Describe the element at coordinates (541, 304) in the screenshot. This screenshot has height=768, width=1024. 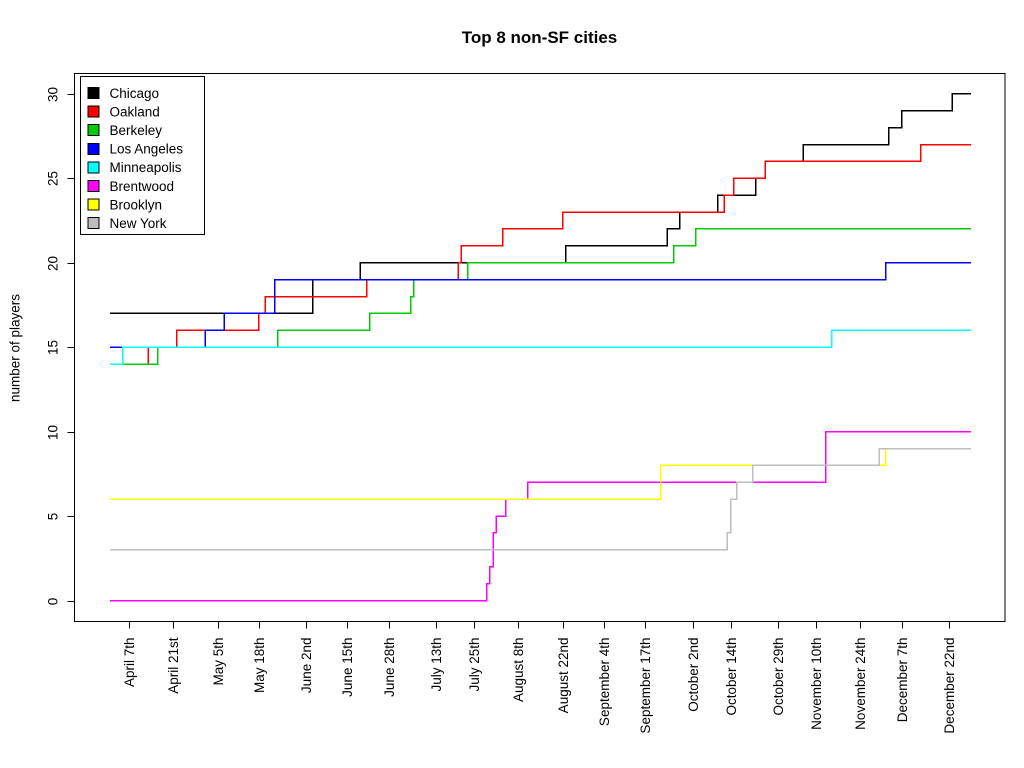
I see `series-los-angeles` at that location.